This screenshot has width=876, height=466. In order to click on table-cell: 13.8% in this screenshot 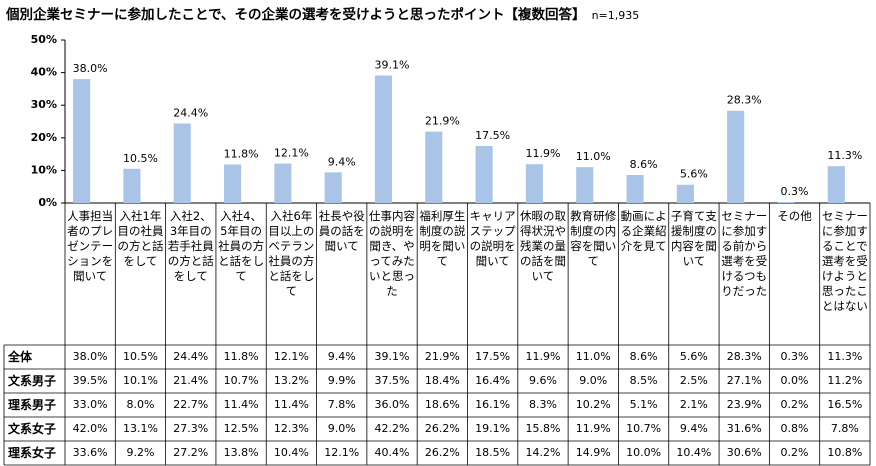, I will do `click(241, 452)`.